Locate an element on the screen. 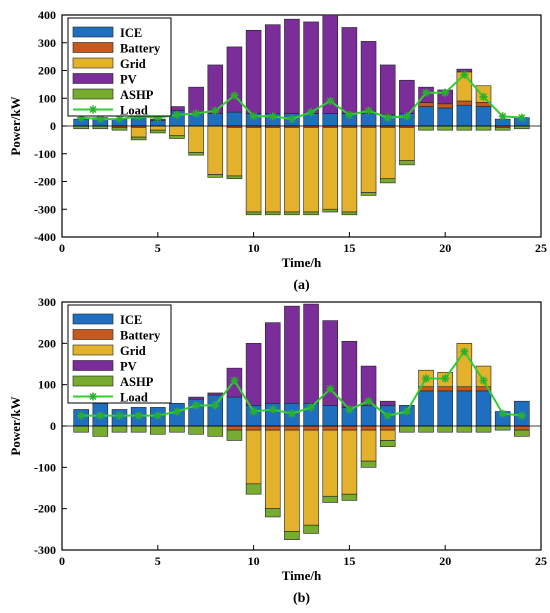 This screenshot has width=550, height=613. y-tick-label: -300 is located at coordinates (45, 550).